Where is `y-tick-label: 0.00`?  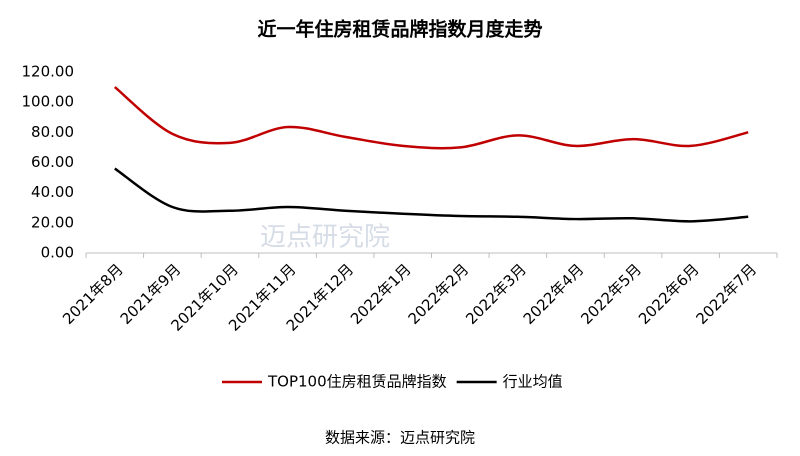 y-tick-label: 0.00 is located at coordinates (57, 253).